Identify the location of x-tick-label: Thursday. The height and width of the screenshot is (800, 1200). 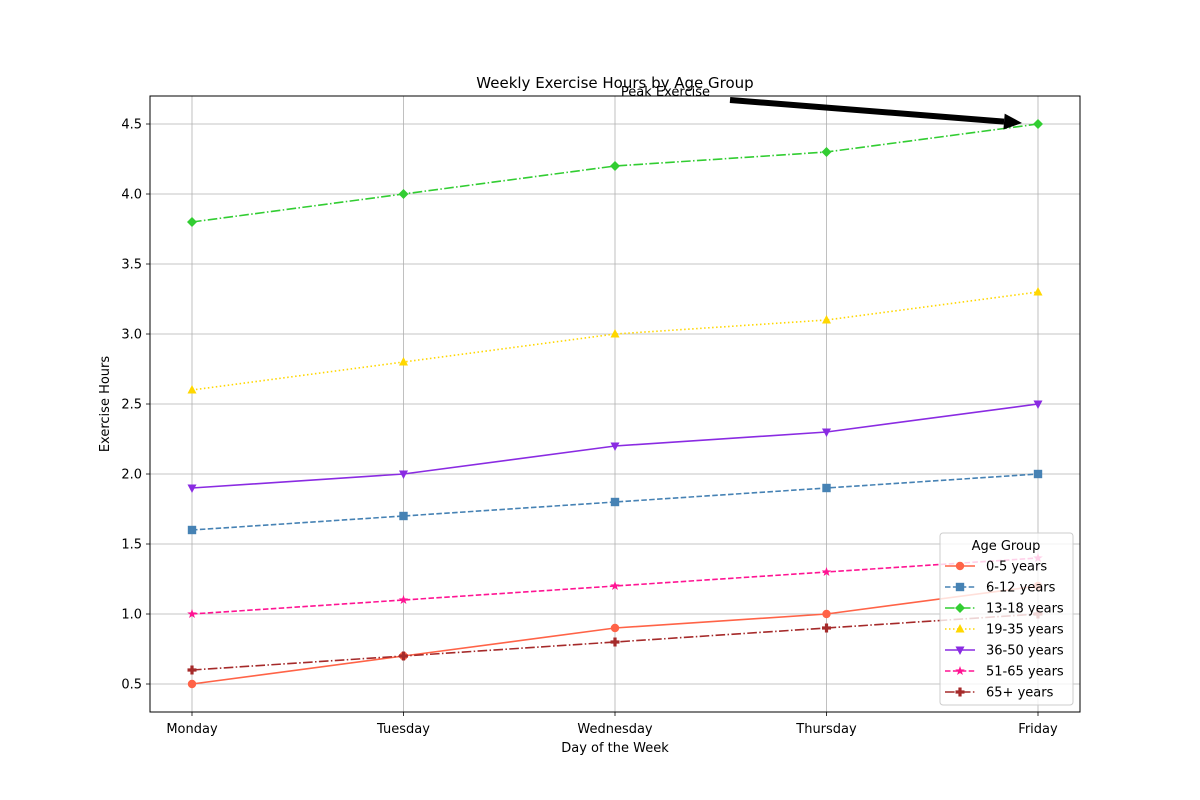
(826, 729).